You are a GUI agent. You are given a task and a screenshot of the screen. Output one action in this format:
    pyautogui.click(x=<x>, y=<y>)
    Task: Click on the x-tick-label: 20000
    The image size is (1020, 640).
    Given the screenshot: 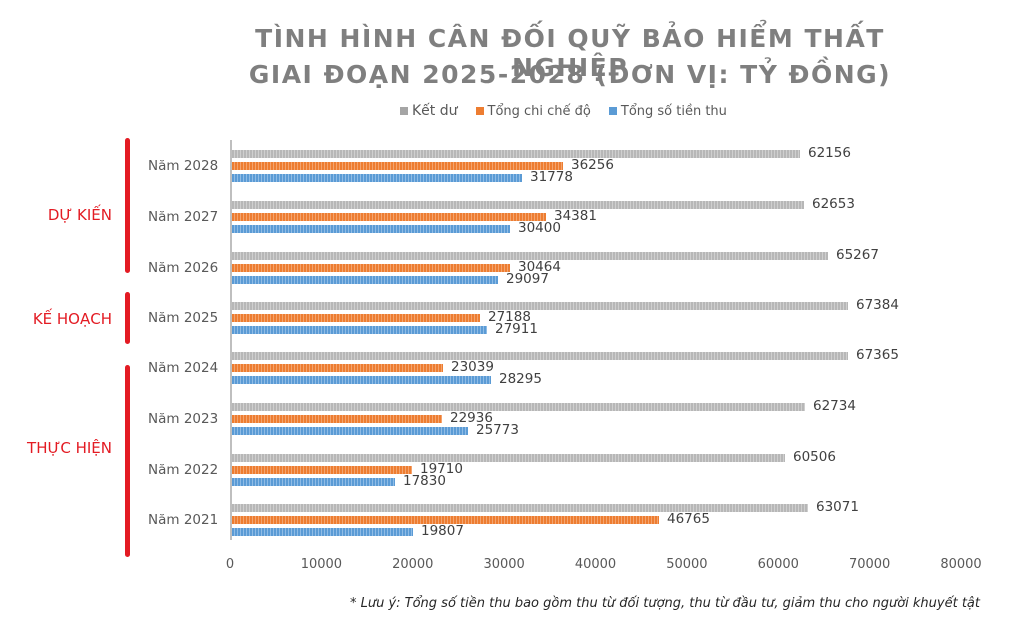 What is the action you would take?
    pyautogui.click(x=413, y=564)
    